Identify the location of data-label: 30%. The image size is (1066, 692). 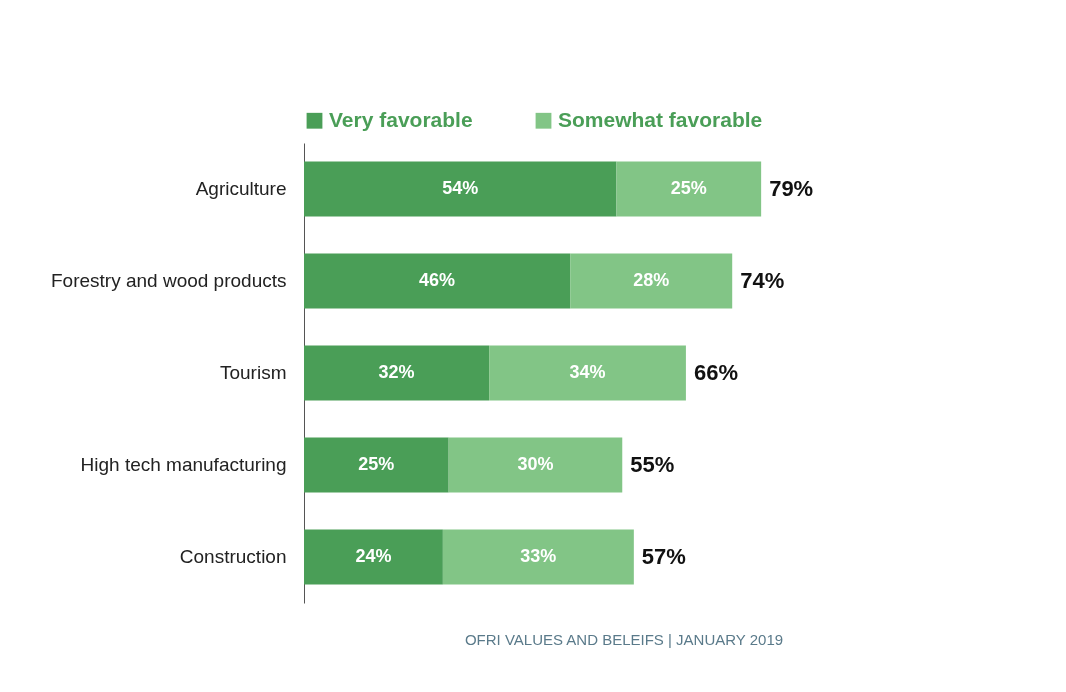
(535, 464).